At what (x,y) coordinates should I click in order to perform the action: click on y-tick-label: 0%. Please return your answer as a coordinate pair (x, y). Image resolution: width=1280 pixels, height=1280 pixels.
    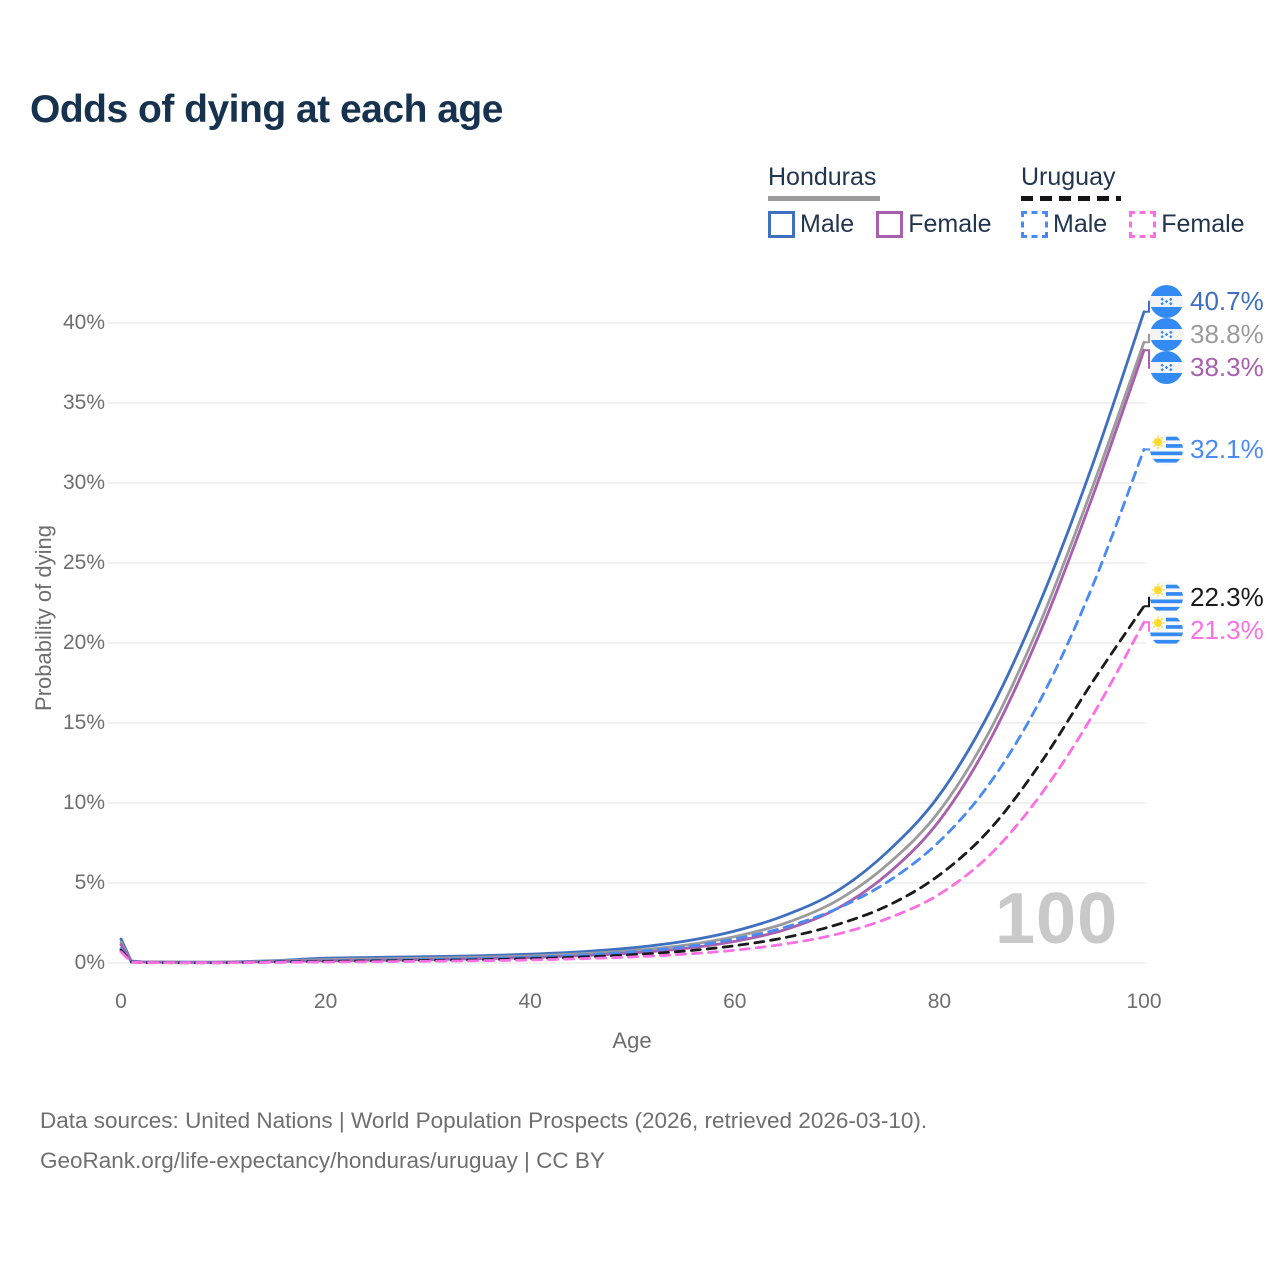
    Looking at the image, I should click on (89, 962).